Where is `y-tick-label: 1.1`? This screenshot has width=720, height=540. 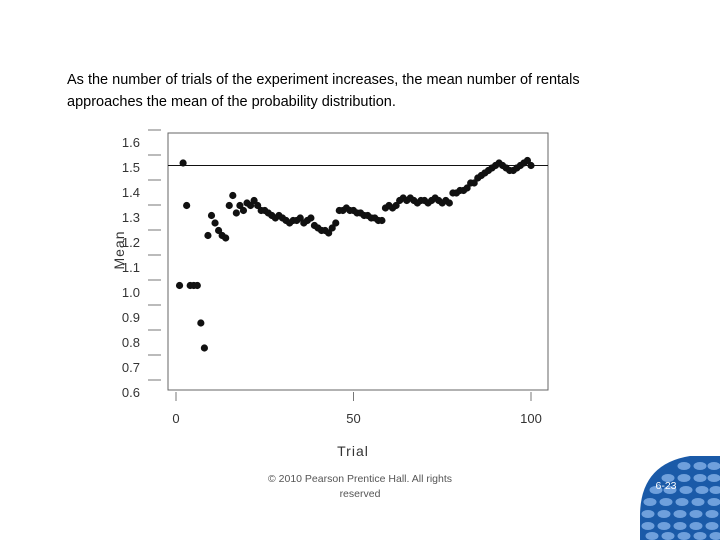 y-tick-label: 1.1 is located at coordinates (131, 267).